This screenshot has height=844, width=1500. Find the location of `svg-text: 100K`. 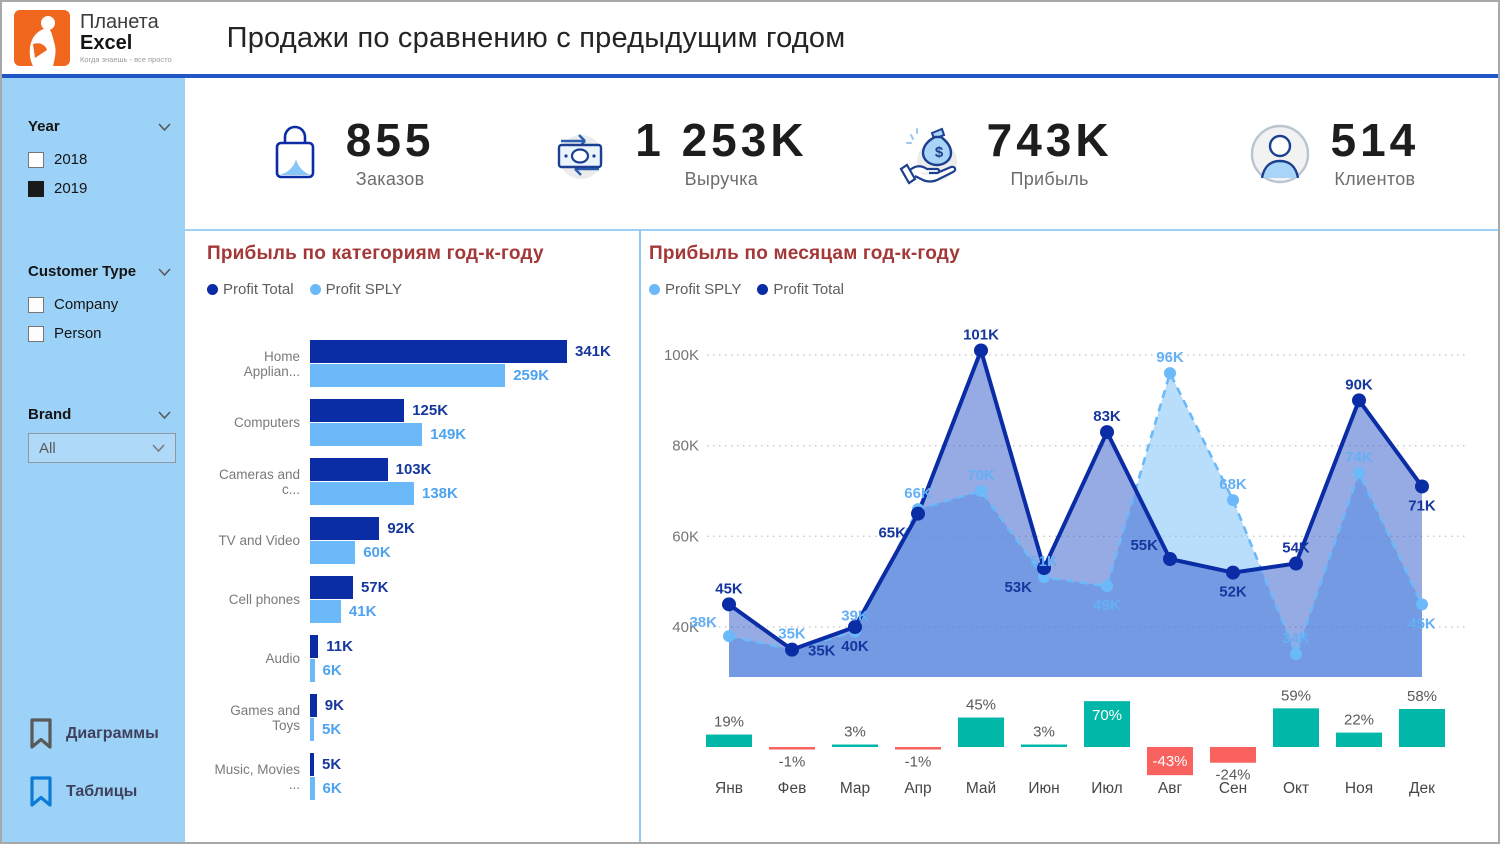

svg-text: 100K is located at coordinates (681, 355).